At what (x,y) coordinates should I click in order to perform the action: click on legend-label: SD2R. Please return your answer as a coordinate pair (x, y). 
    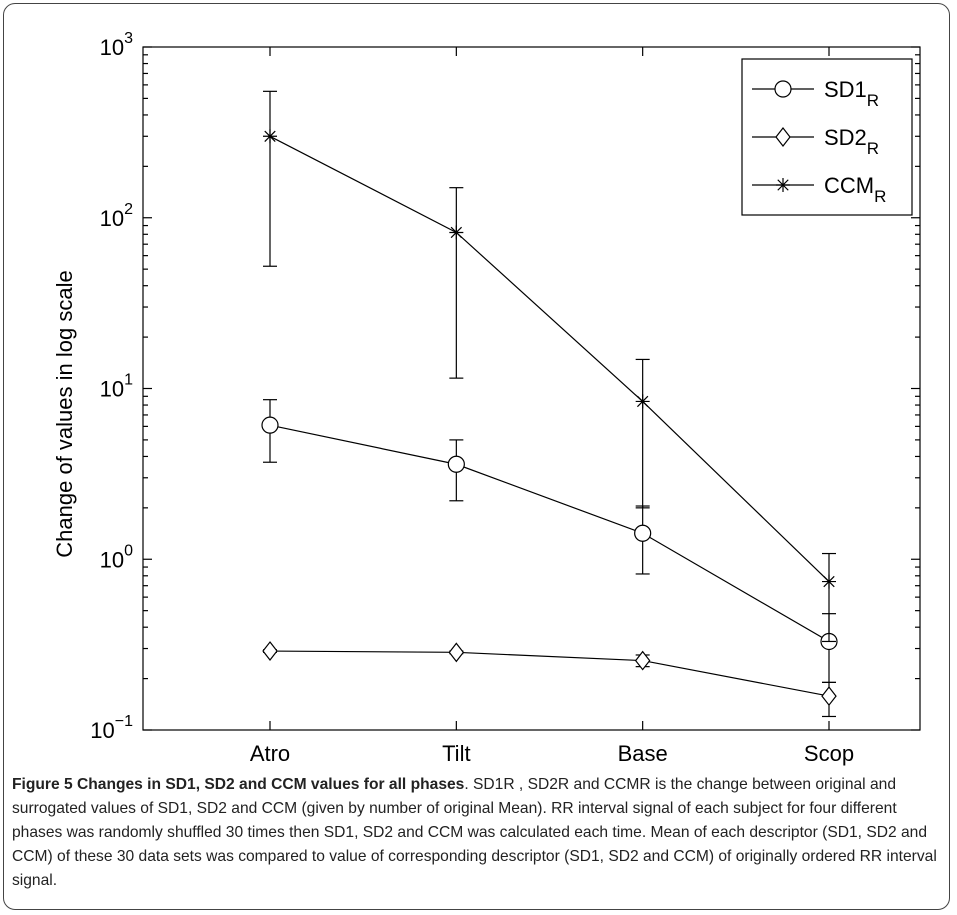
    Looking at the image, I should click on (851, 141).